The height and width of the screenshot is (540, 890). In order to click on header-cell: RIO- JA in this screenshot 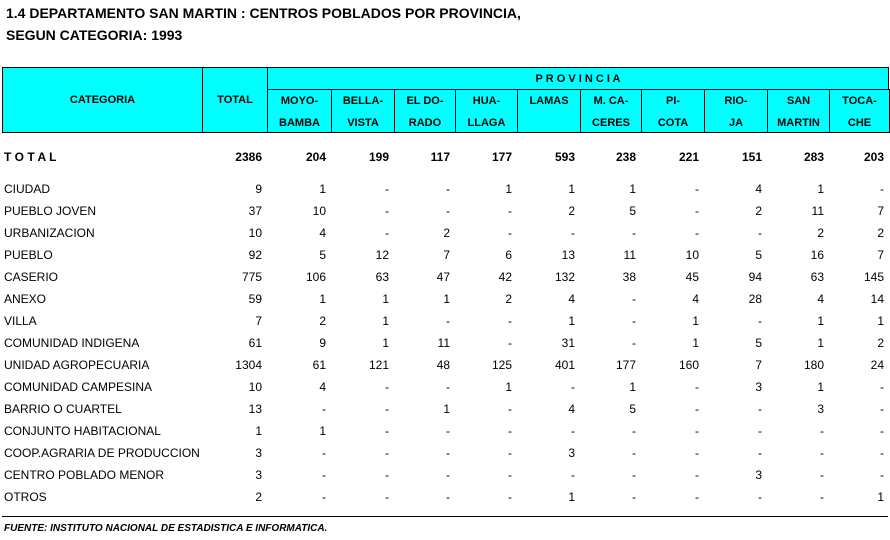, I will do `click(736, 111)`.